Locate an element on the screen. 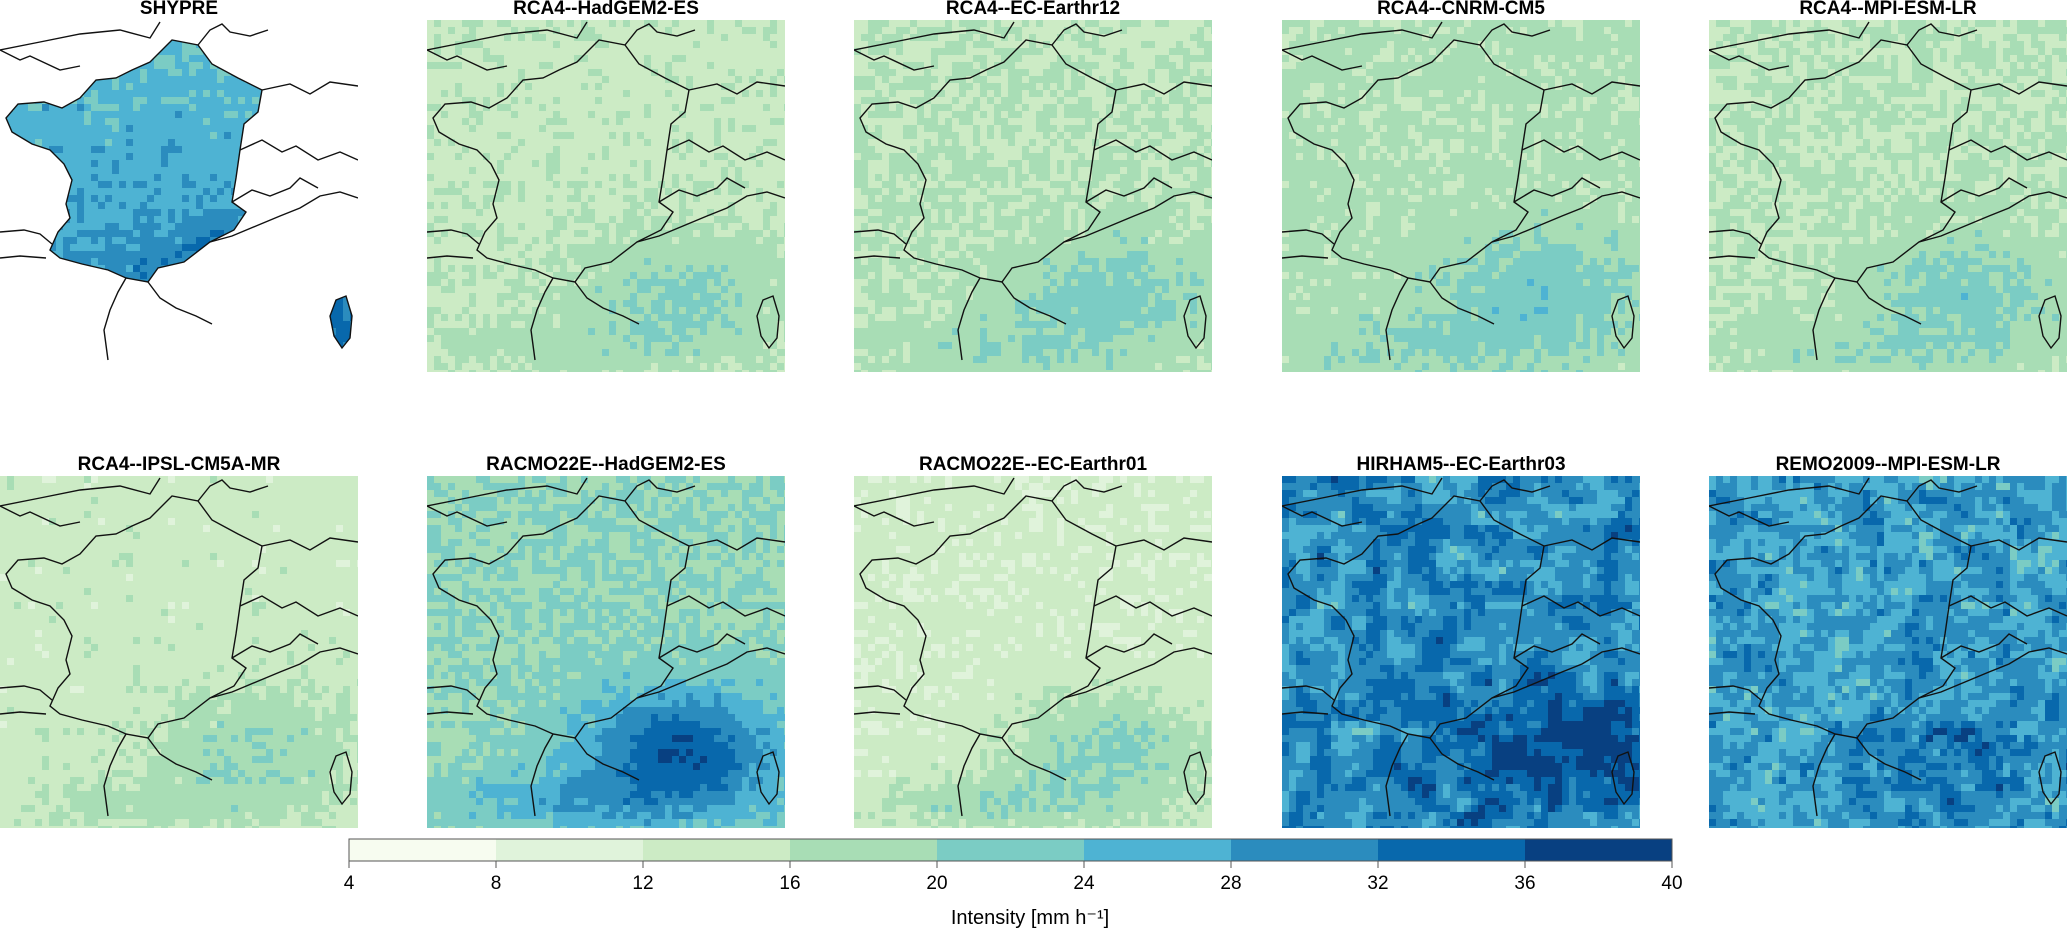 This screenshot has height=933, width=2067. colorbar-swatches is located at coordinates (1010, 850).